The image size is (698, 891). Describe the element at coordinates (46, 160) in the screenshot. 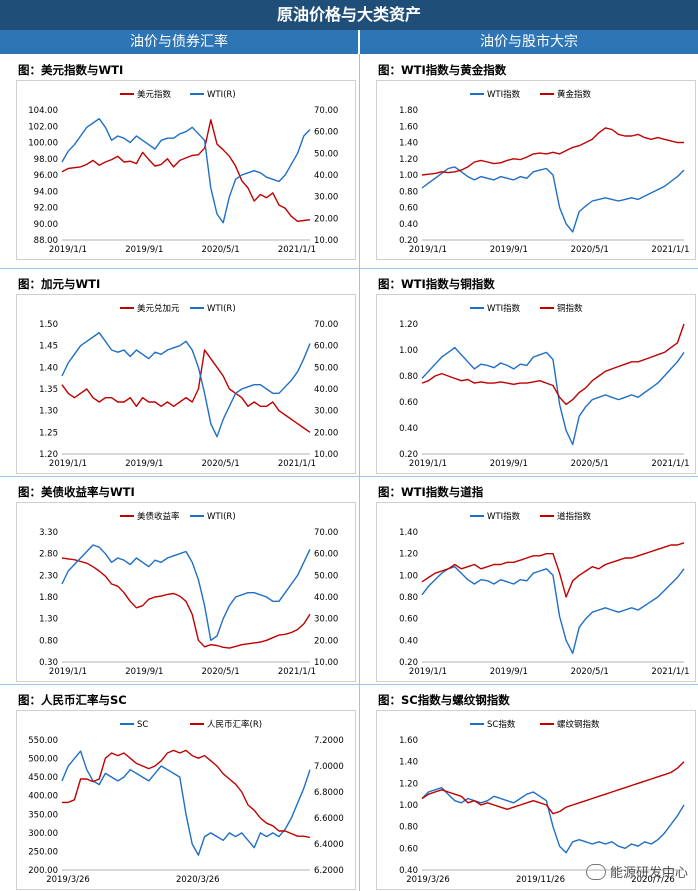

I see `y-tick-label: 98.00` at that location.